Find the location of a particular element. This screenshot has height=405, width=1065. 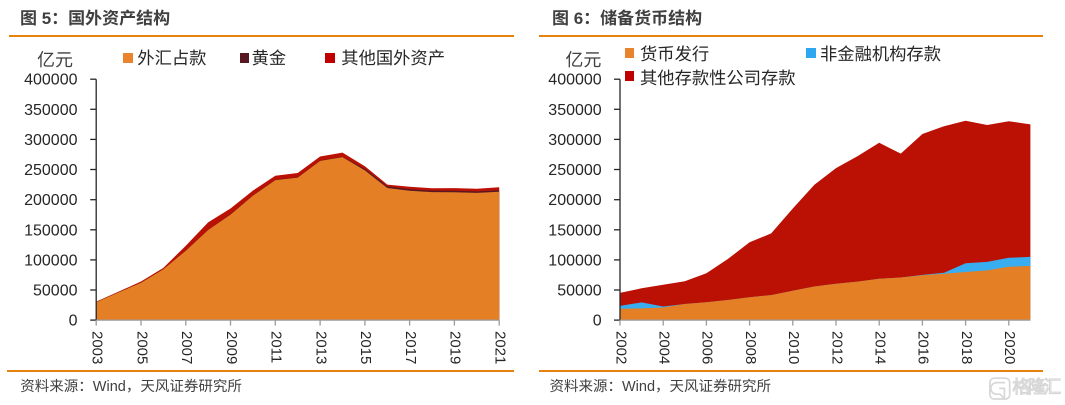

svg-text: 2003 is located at coordinates (96, 347).